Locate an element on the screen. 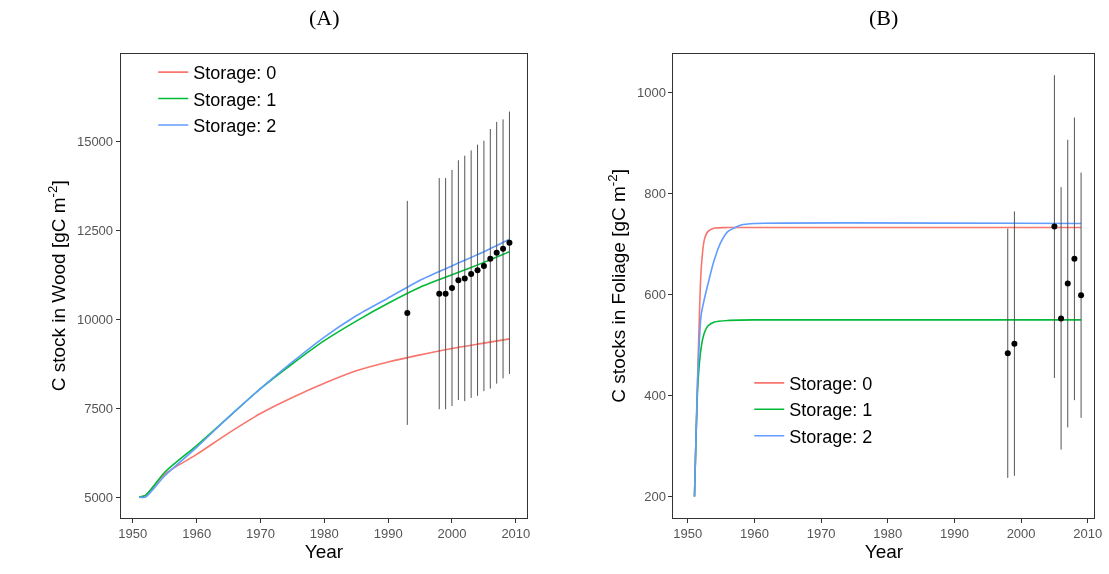 Image resolution: width=1109 pixels, height=574 pixels. y-tick-label: 600 is located at coordinates (655, 295).